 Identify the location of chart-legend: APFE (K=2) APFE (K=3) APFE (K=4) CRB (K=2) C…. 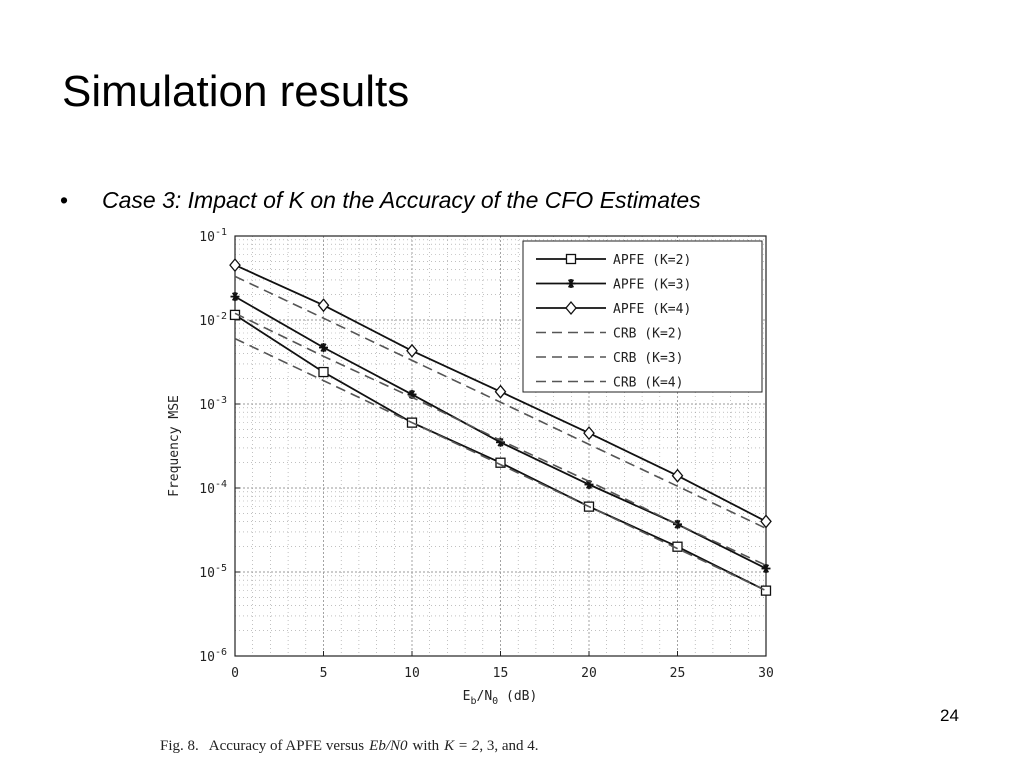
(642, 316).